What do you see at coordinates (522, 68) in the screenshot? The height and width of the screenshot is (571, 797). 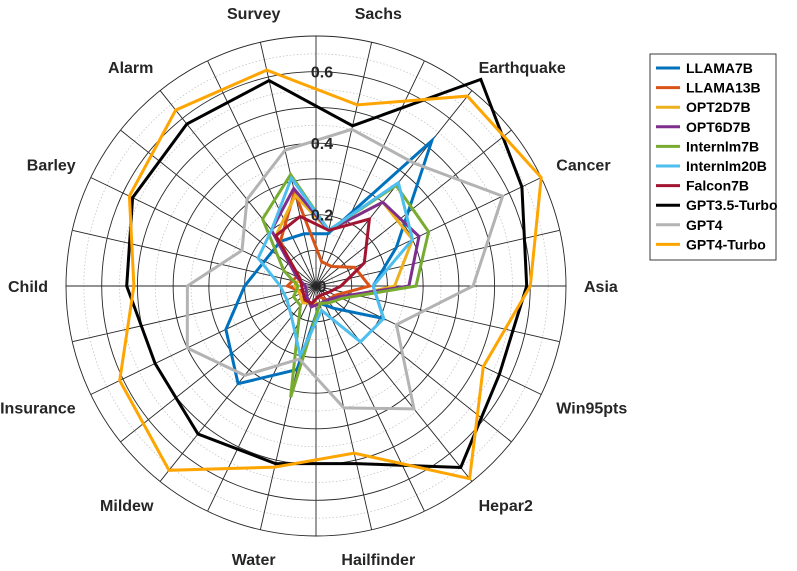 I see `category-label: Earthquake` at bounding box center [522, 68].